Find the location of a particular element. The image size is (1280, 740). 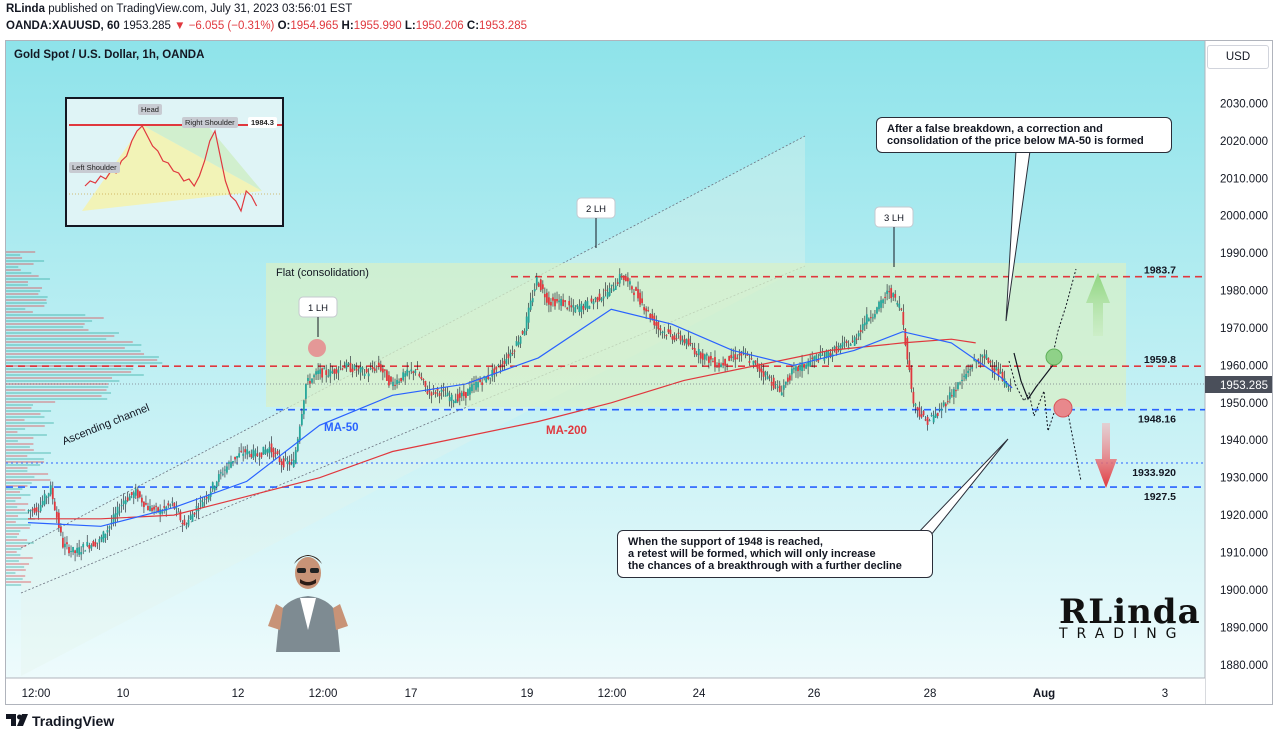

lh3-label: 3 LH is located at coordinates (894, 218).